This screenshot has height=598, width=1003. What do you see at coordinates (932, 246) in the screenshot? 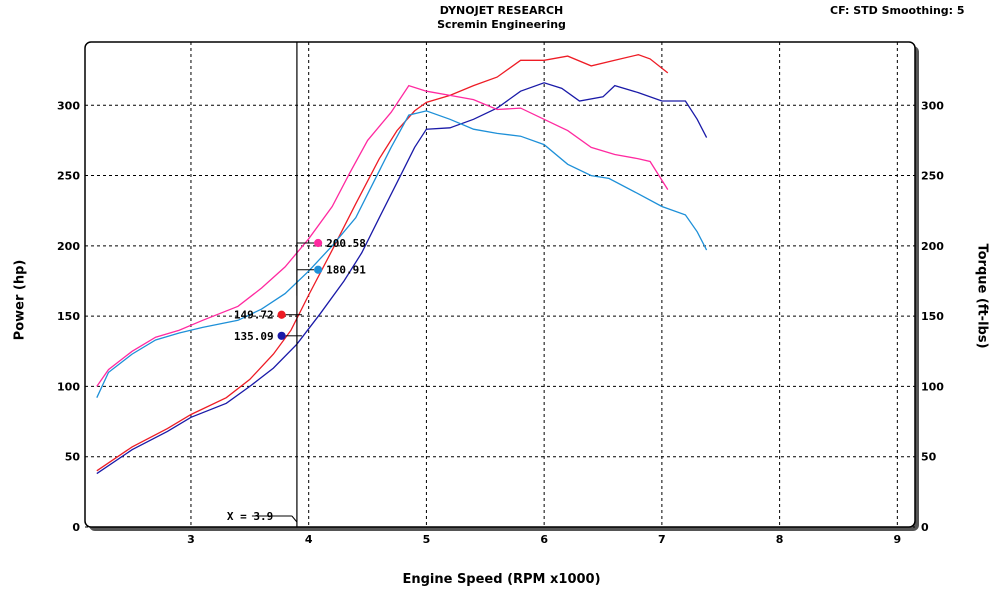
I see `y-tick-label-right: 200` at bounding box center [932, 246].